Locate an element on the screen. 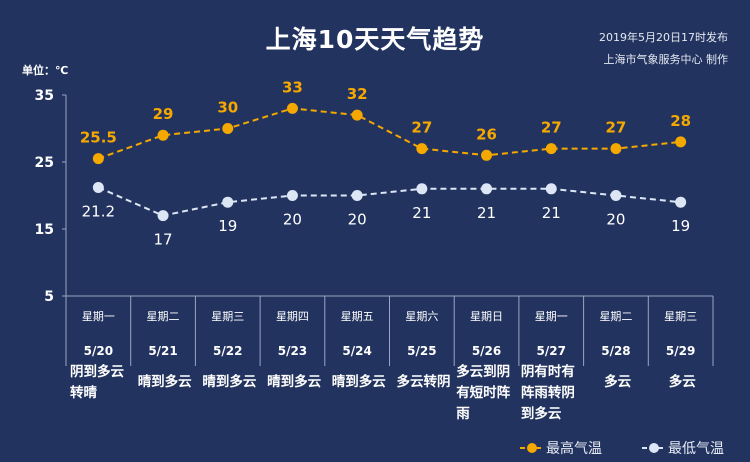  y-tick-label: 35 is located at coordinates (44, 96).